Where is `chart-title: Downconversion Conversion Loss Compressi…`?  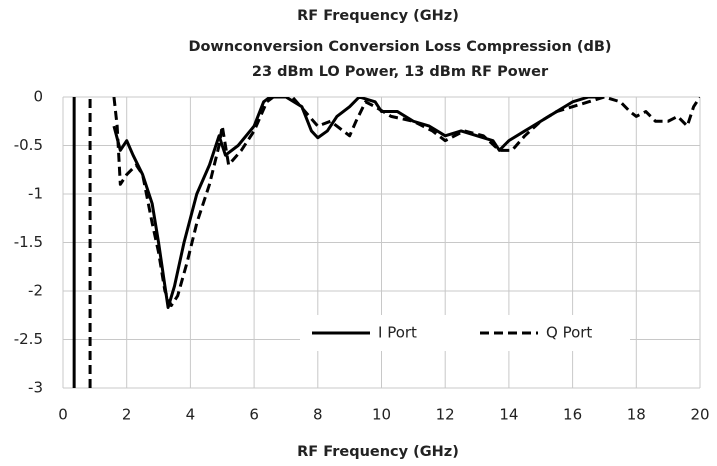
chart-title: Downconversion Conversion Loss Compressi… is located at coordinates (399, 47).